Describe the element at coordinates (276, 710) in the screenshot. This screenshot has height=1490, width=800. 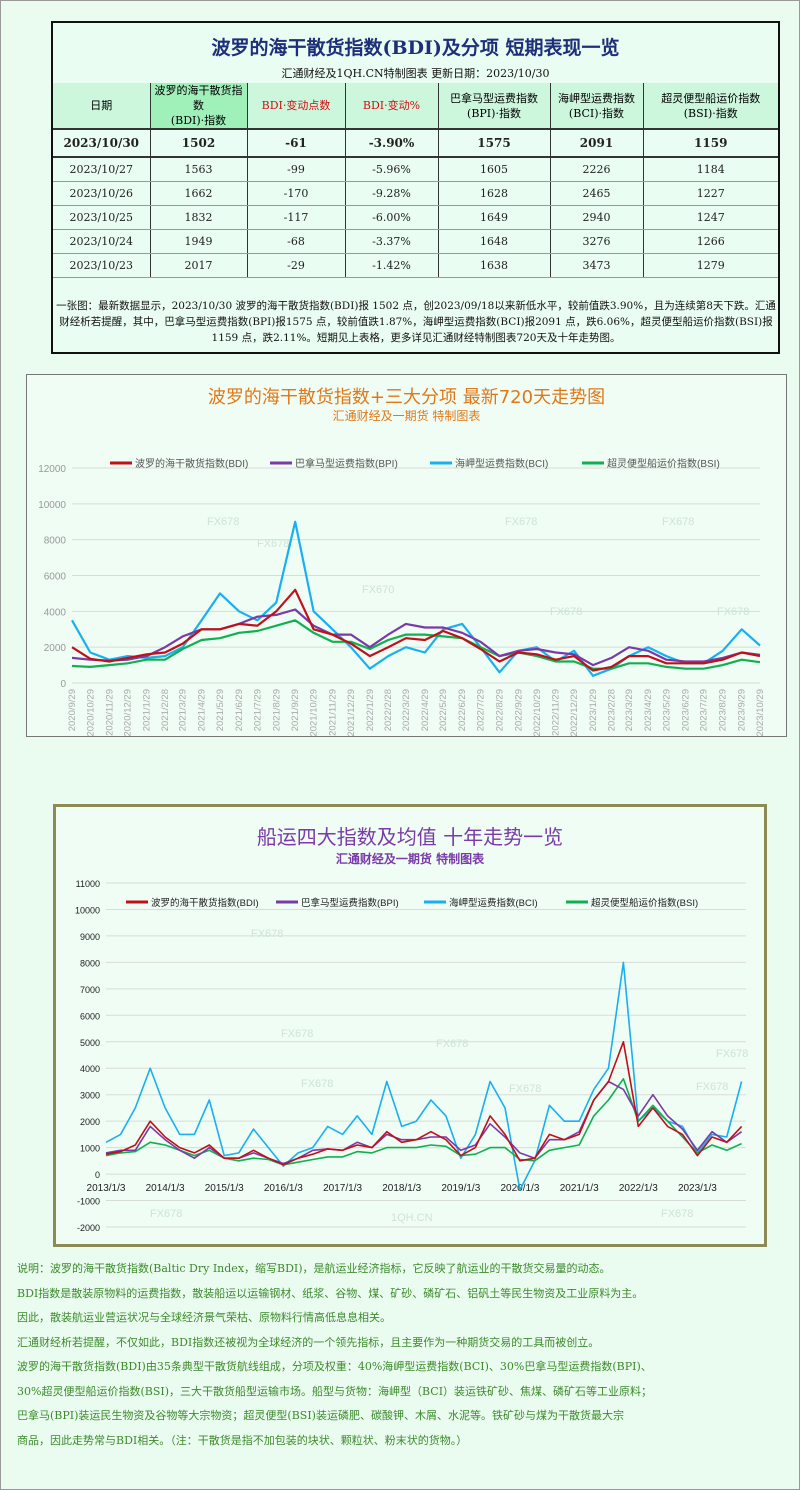
I see `x-tick-label: 2021/8/29` at that location.